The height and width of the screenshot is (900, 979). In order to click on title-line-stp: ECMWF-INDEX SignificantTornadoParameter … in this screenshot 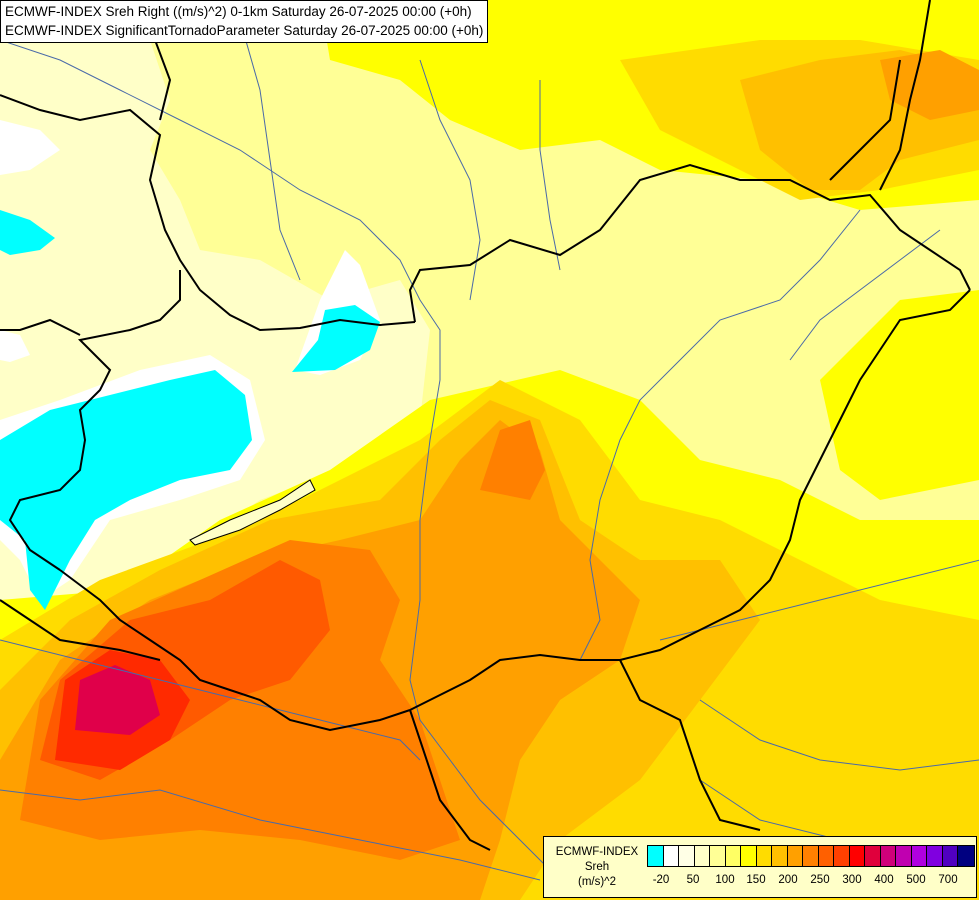, I will do `click(244, 30)`.